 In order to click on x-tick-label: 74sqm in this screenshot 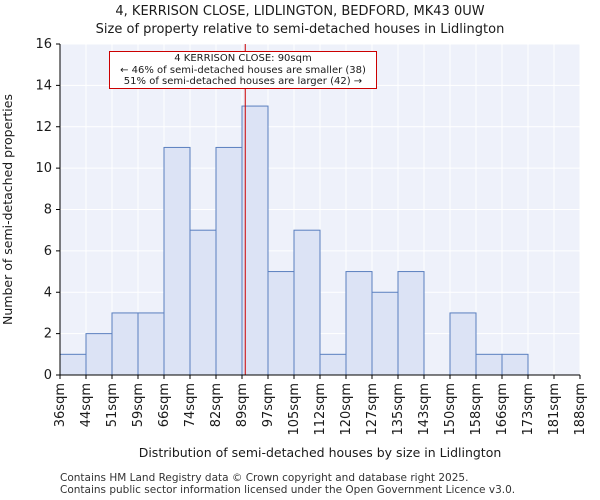, I will do `click(190, 405)`.